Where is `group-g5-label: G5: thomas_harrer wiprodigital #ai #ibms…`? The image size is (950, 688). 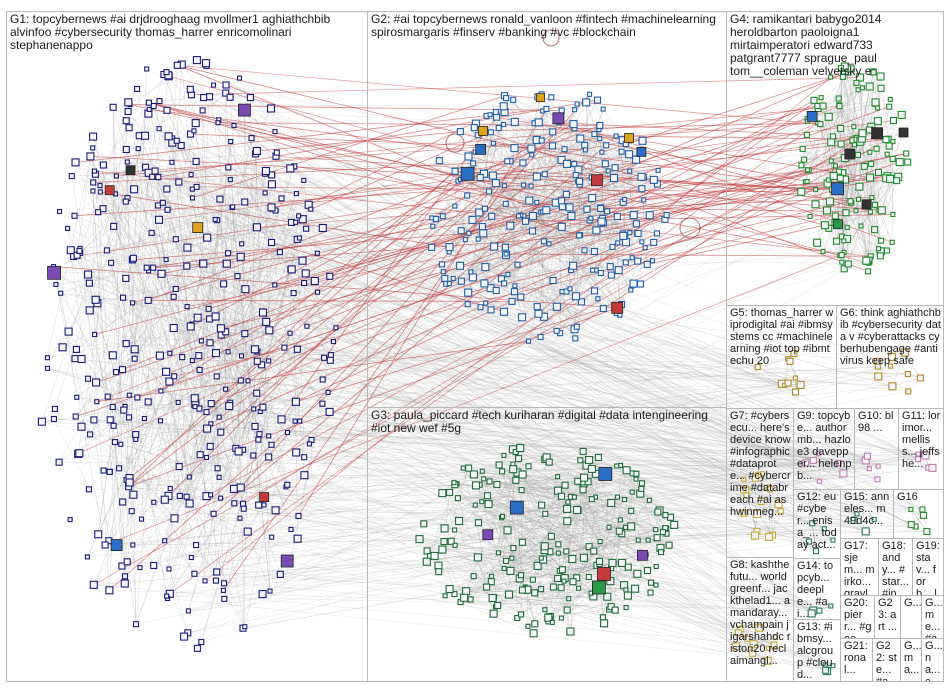
group-g5-label: G5: thomas_harrer wiprodigital #ai #ibms… is located at coordinates (782, 337).